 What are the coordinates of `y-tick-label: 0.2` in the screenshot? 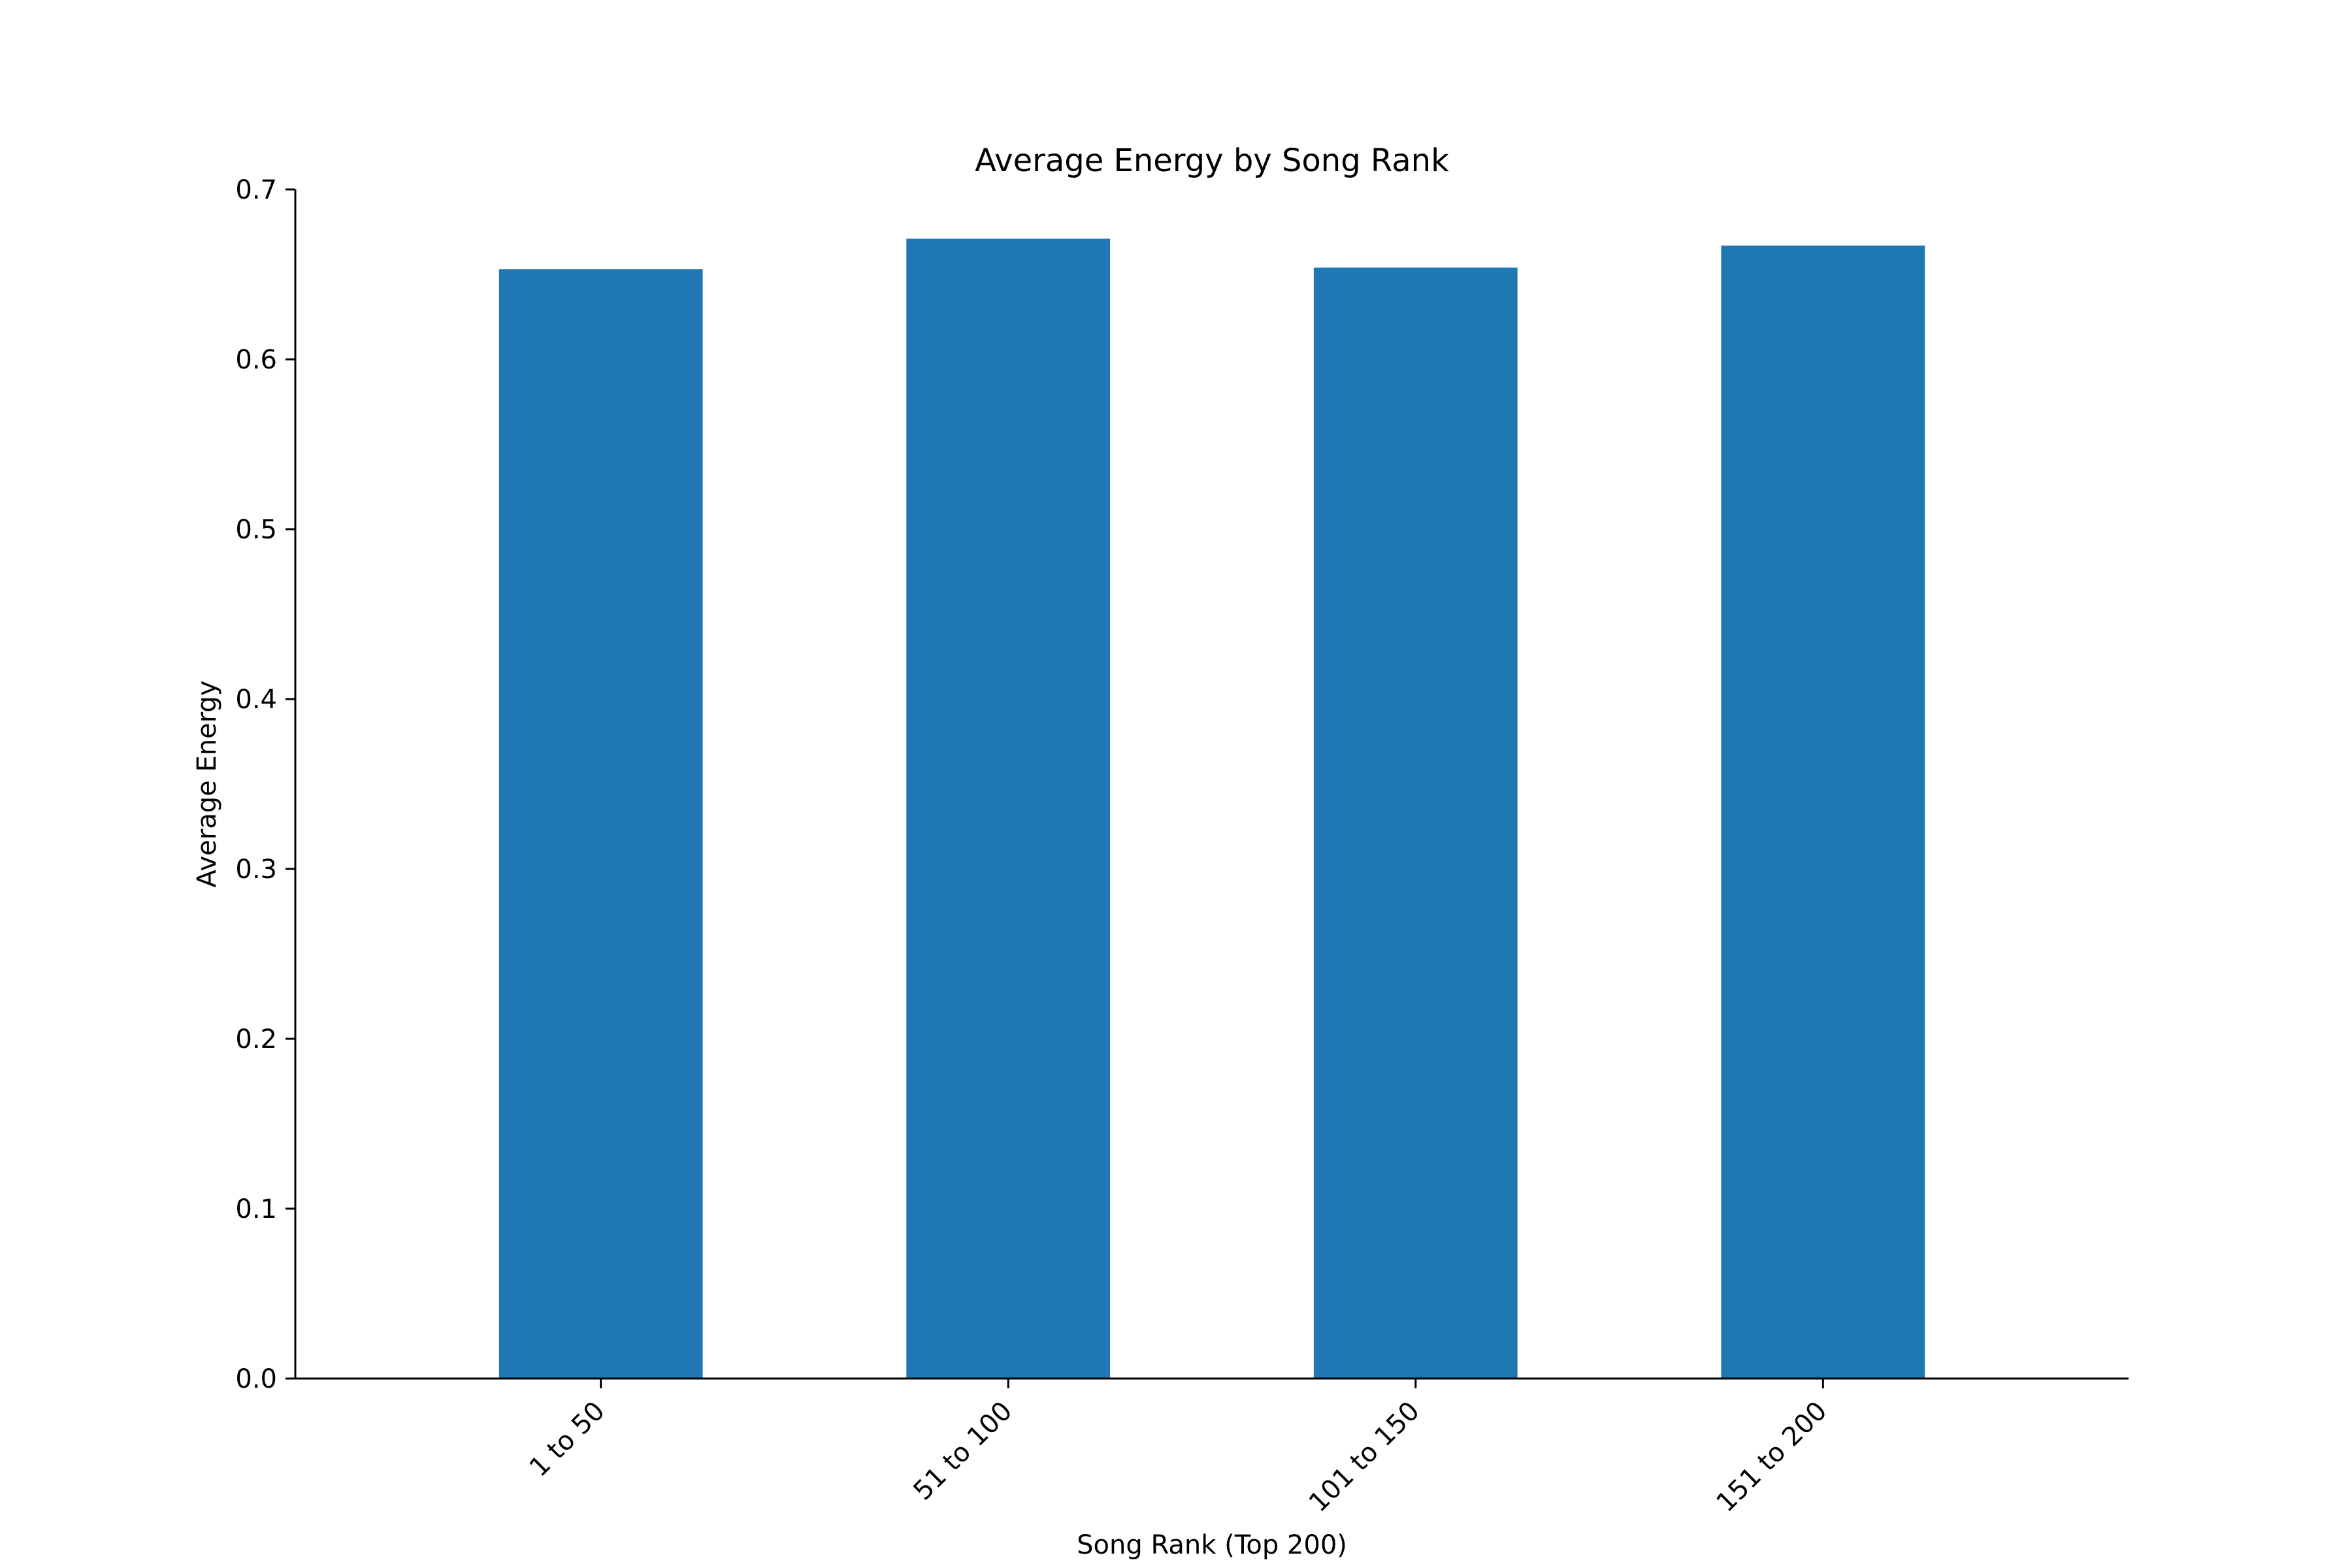 It's located at (256, 1039).